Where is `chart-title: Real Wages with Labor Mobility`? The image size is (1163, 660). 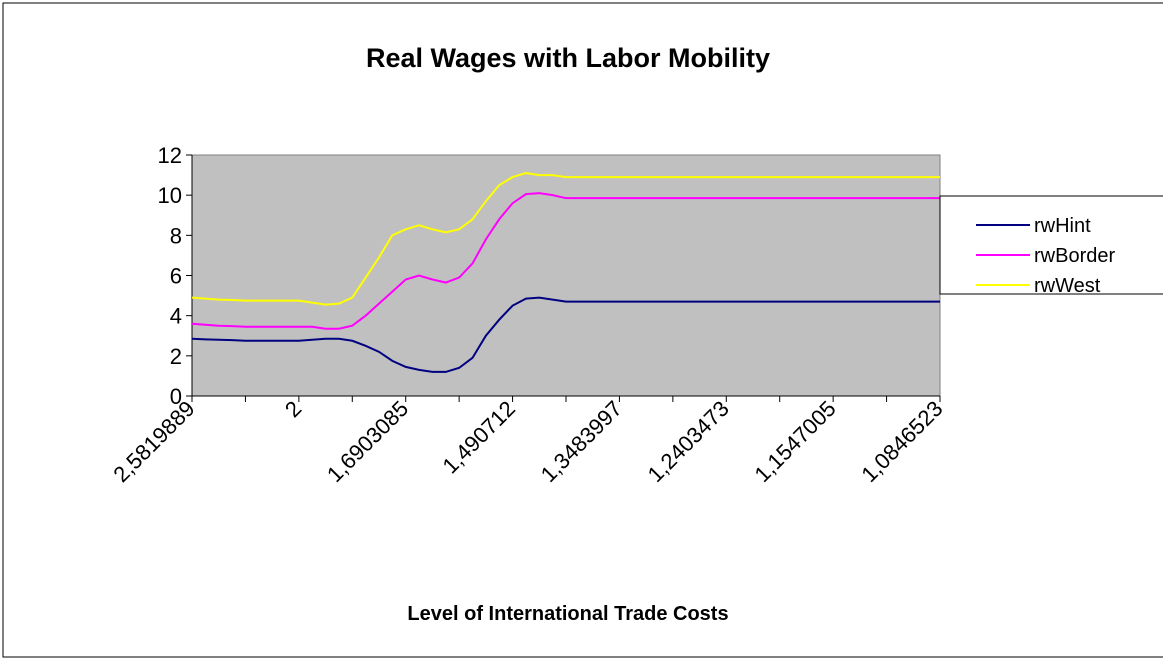
chart-title: Real Wages with Labor Mobility is located at coordinates (568, 58).